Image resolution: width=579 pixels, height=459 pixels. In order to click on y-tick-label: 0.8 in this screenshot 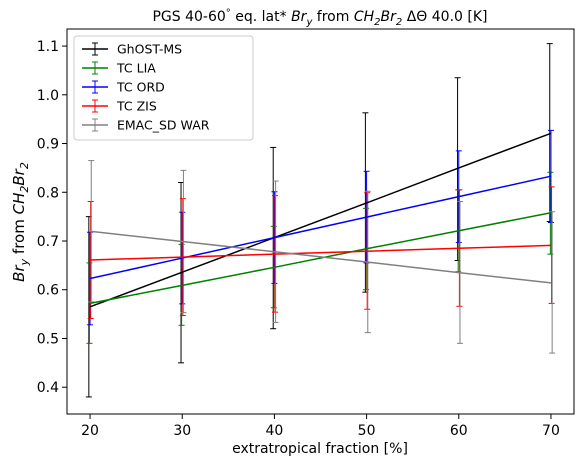, I will do `click(48, 193)`.